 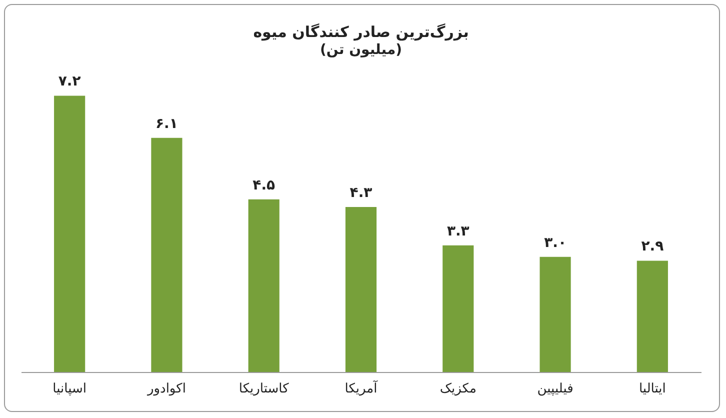 What do you see at coordinates (555, 242) in the screenshot?
I see `data-label: ۳.۰` at bounding box center [555, 242].